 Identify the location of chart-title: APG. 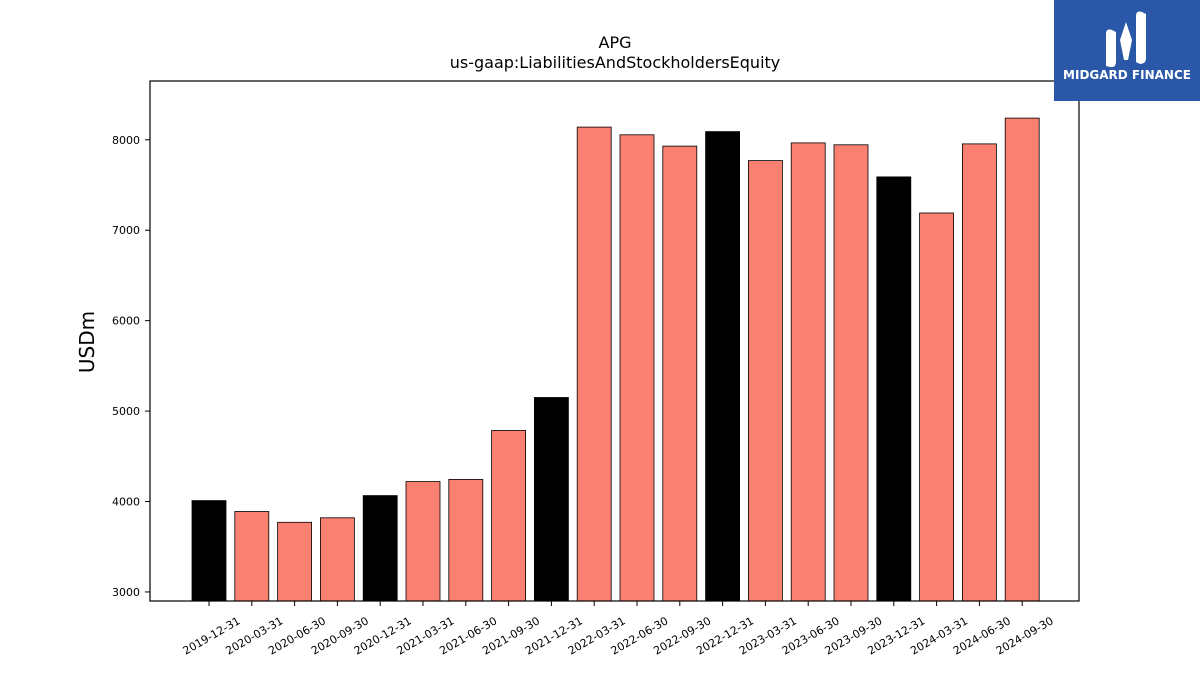
(615, 42).